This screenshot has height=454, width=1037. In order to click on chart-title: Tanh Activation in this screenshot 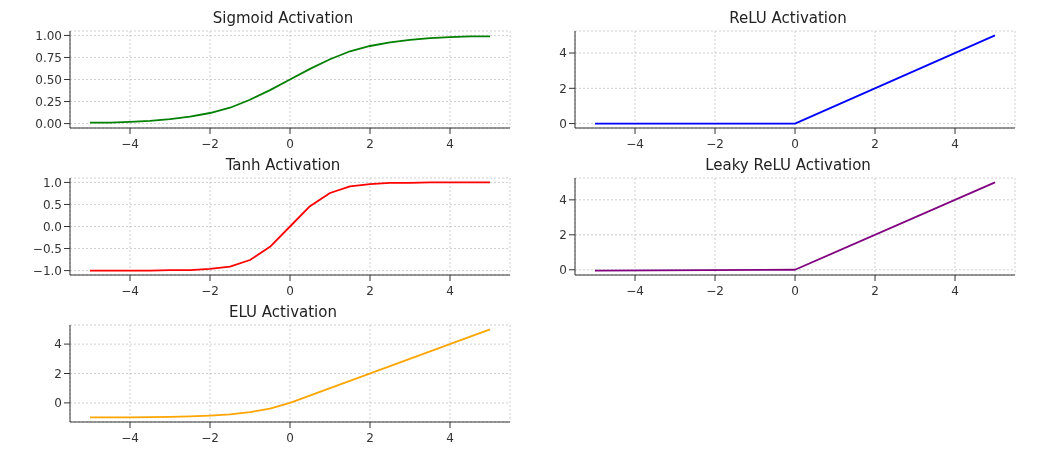, I will do `click(283, 165)`.